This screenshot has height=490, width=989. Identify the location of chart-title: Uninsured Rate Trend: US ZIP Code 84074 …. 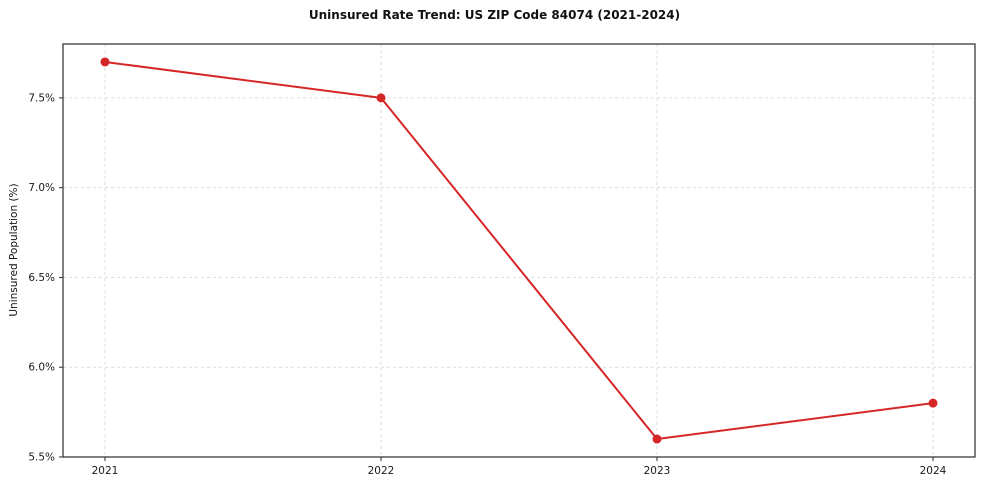
(494, 15).